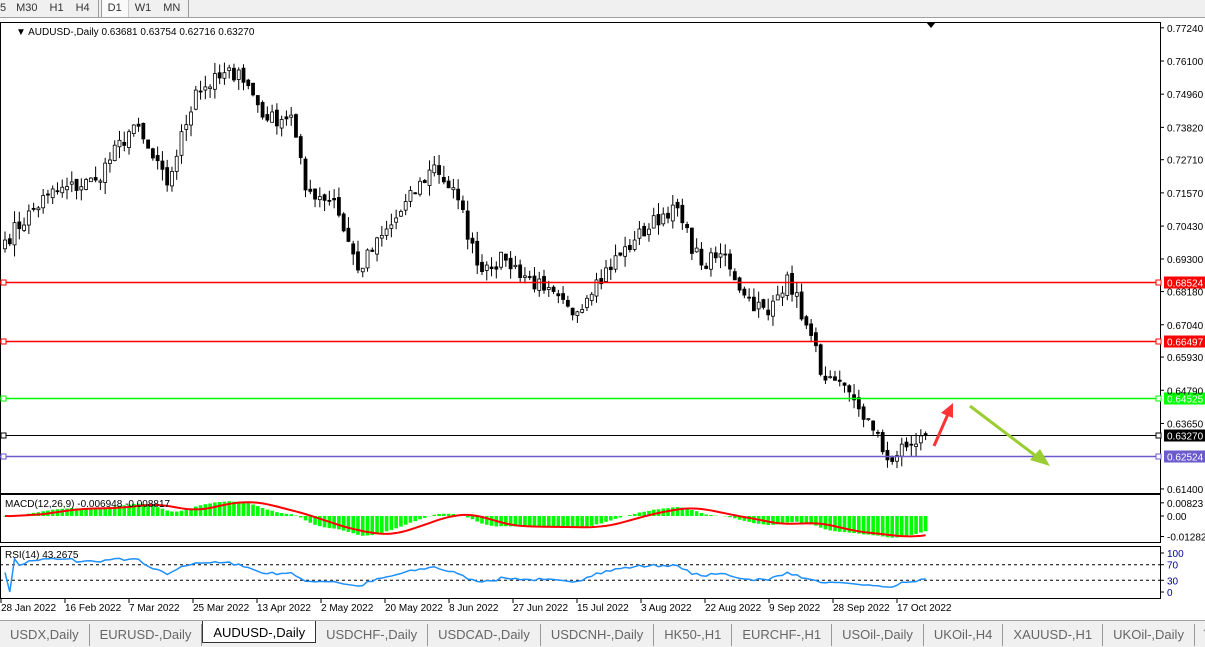 Image resolution: width=1205 pixels, height=647 pixels. What do you see at coordinates (1185, 161) in the screenshot?
I see `price-axis-label: 0.72710` at bounding box center [1185, 161].